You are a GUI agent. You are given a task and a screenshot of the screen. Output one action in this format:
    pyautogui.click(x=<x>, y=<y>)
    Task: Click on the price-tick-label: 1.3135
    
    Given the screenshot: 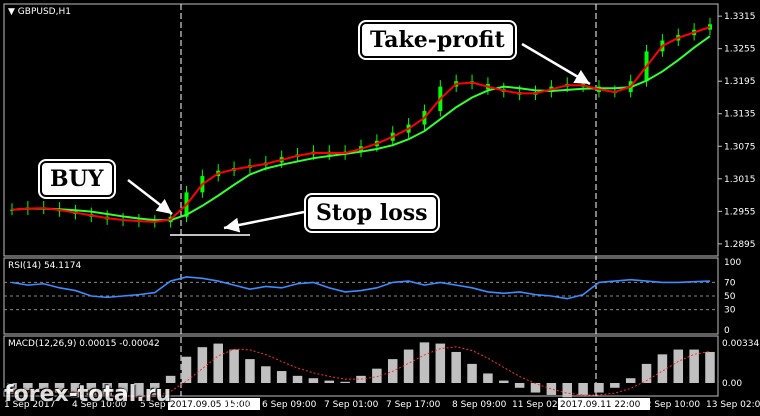 What is the action you would take?
    pyautogui.click(x=740, y=115)
    